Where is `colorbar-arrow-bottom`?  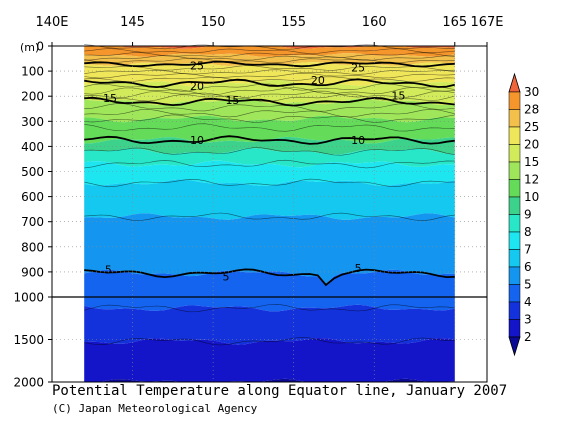 colorbar-arrow-bottom is located at coordinates (514, 346).